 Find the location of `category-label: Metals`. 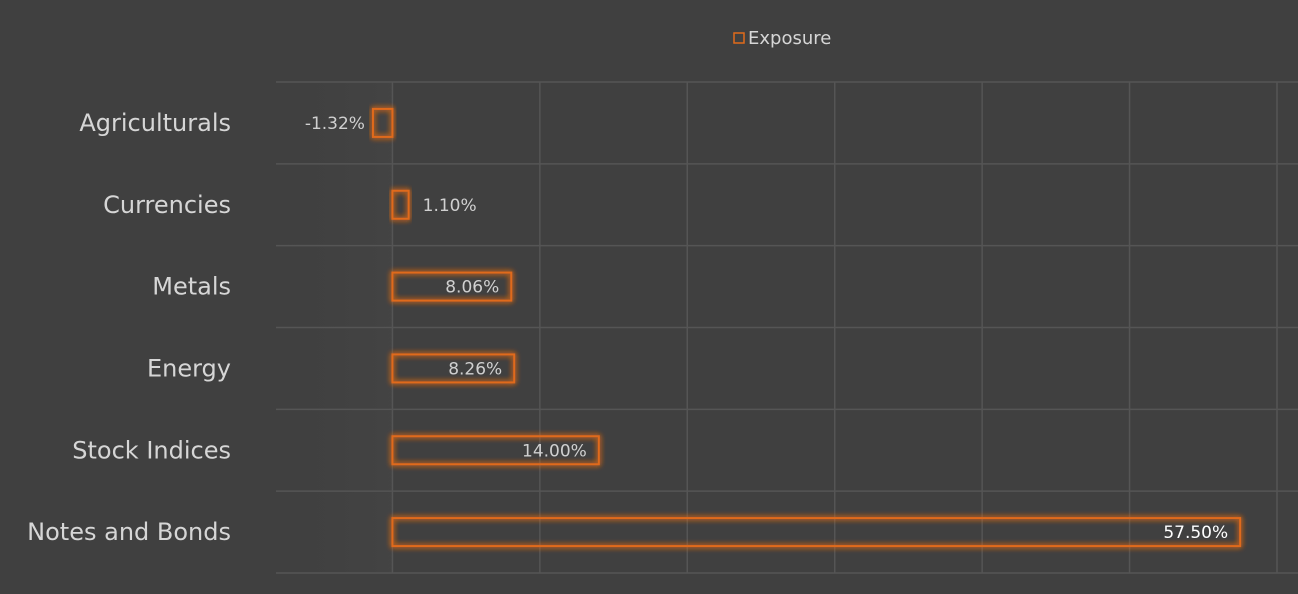

category-label: Metals is located at coordinates (191, 287).